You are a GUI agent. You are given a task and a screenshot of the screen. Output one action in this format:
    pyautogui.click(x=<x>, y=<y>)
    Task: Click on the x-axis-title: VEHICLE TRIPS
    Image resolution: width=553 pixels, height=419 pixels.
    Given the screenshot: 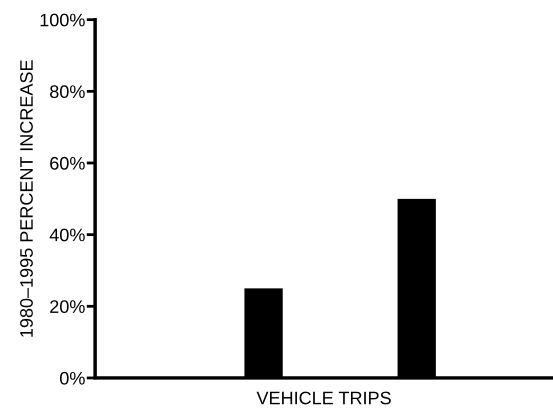 What is the action you would take?
    pyautogui.click(x=323, y=398)
    